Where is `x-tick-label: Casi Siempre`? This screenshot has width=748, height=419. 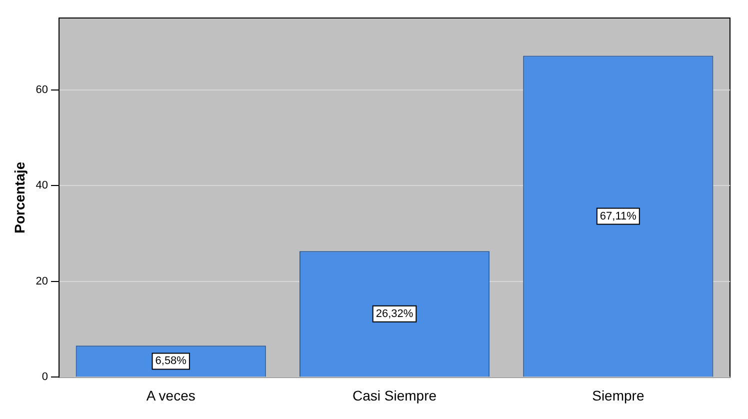 x-tick-label: Casi Siempre is located at coordinates (394, 395).